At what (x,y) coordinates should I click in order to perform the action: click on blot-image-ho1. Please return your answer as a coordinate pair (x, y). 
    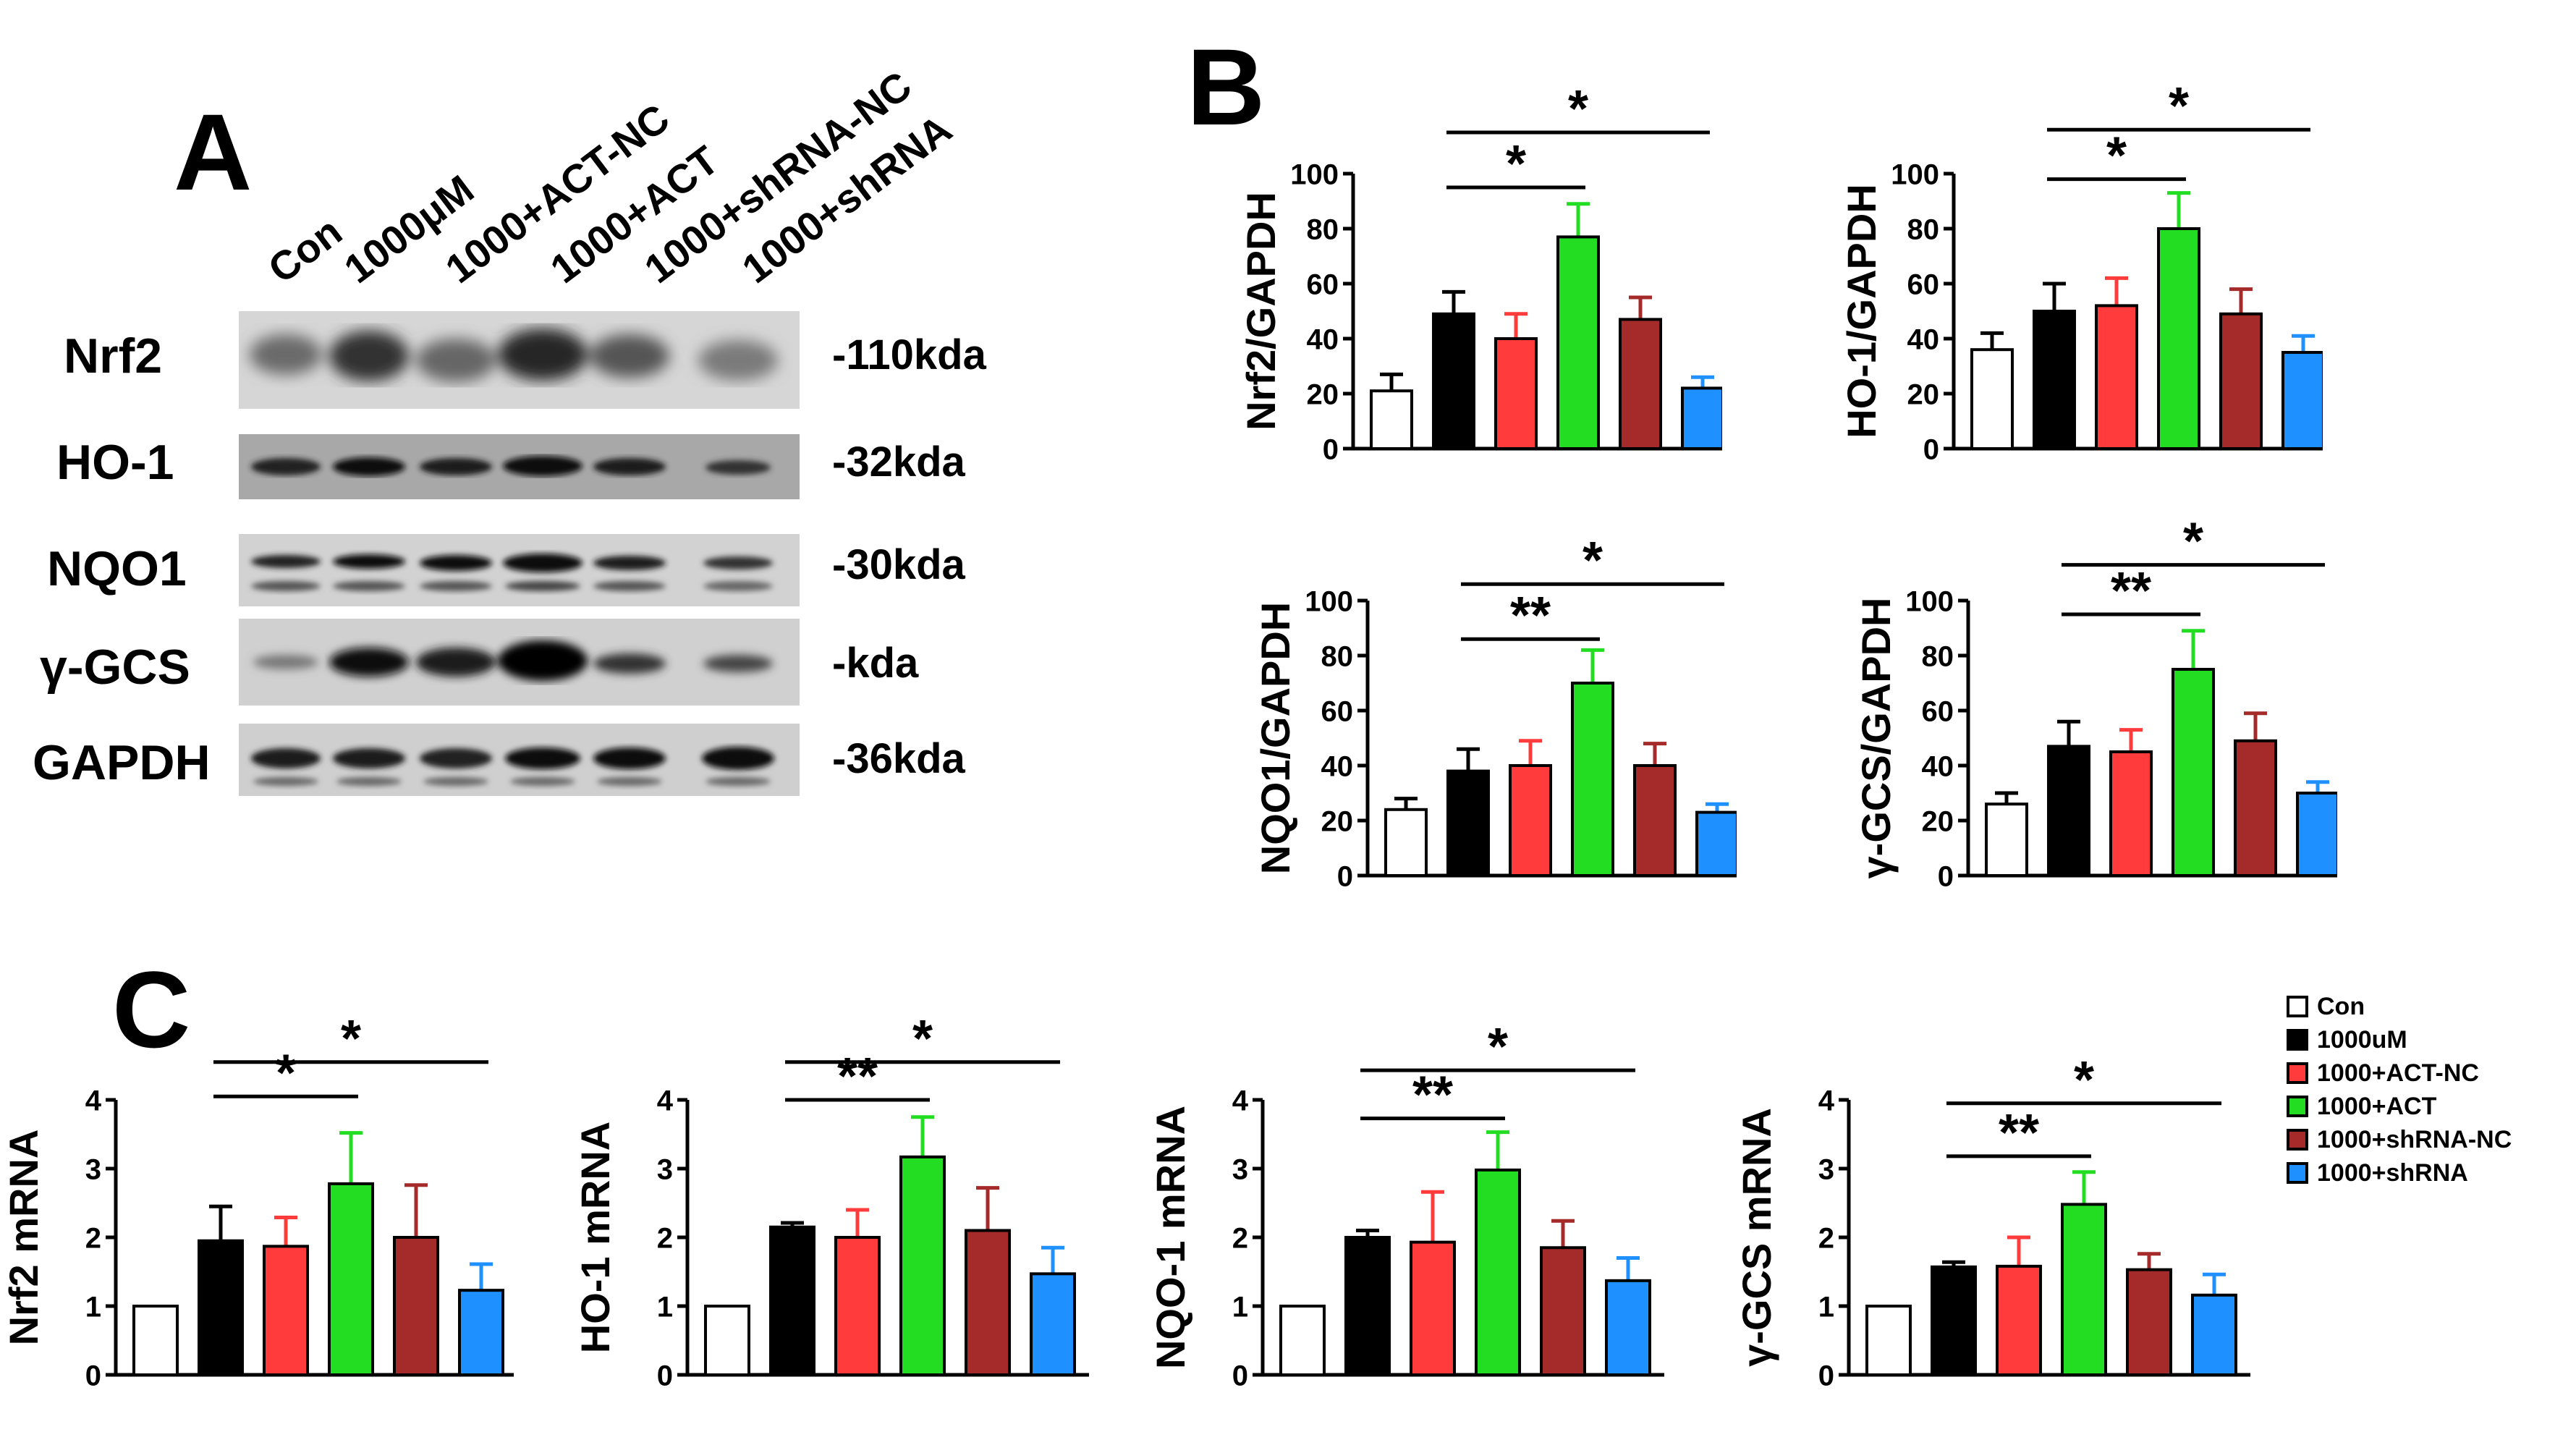
    Looking at the image, I should click on (519, 466).